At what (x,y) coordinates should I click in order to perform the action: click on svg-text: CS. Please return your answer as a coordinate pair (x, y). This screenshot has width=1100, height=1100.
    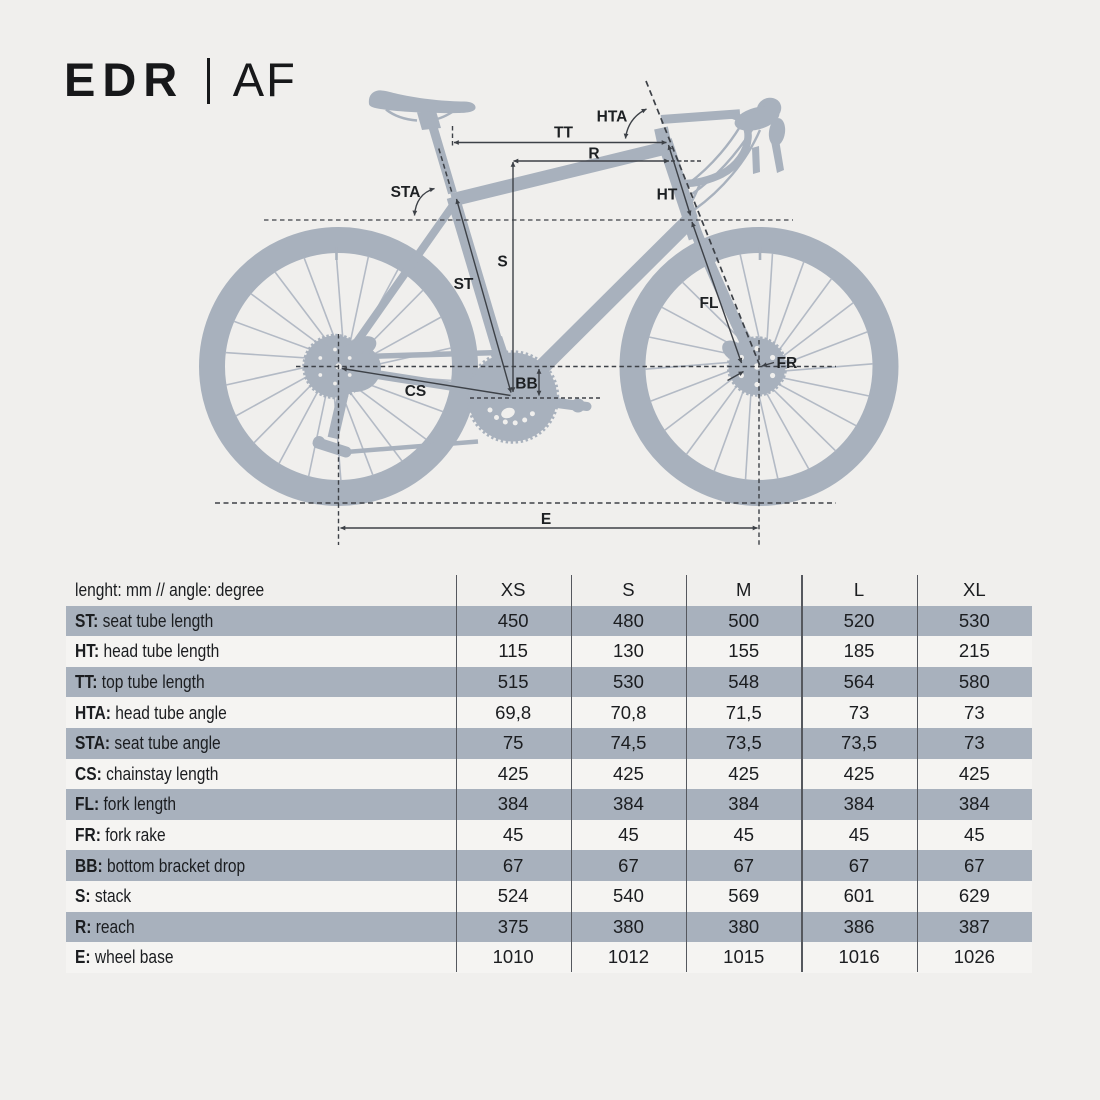
    Looking at the image, I should click on (416, 391).